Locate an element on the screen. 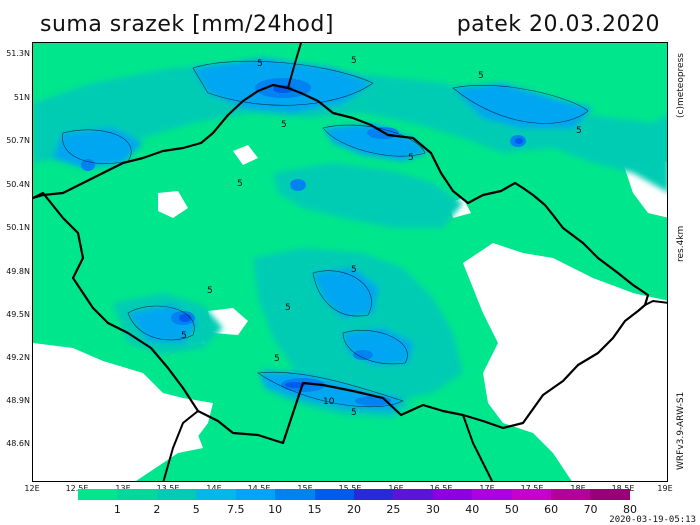 The width and height of the screenshot is (700, 525). colorbar-label: 70 is located at coordinates (590, 509).